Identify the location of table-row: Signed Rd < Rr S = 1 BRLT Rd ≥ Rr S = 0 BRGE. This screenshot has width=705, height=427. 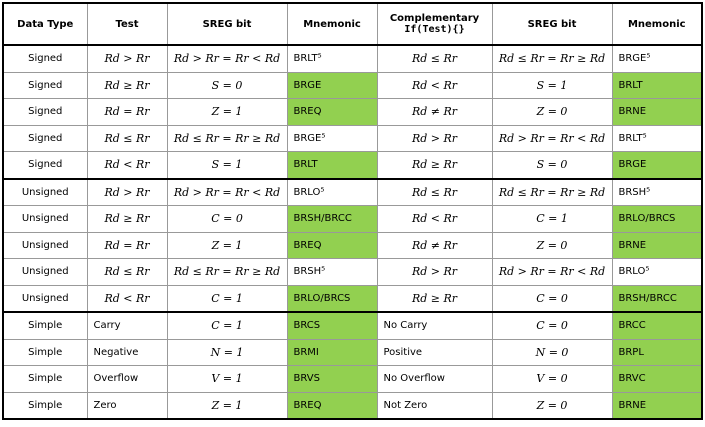
(352, 165).